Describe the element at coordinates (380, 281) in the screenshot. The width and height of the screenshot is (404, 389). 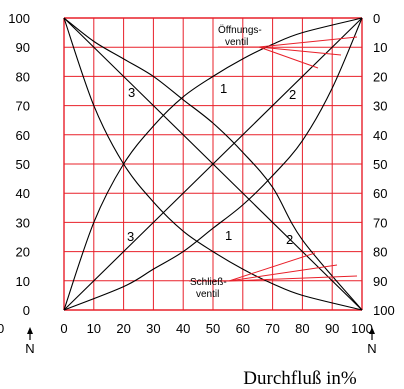
I see `y-right-tick-label: 90` at that location.